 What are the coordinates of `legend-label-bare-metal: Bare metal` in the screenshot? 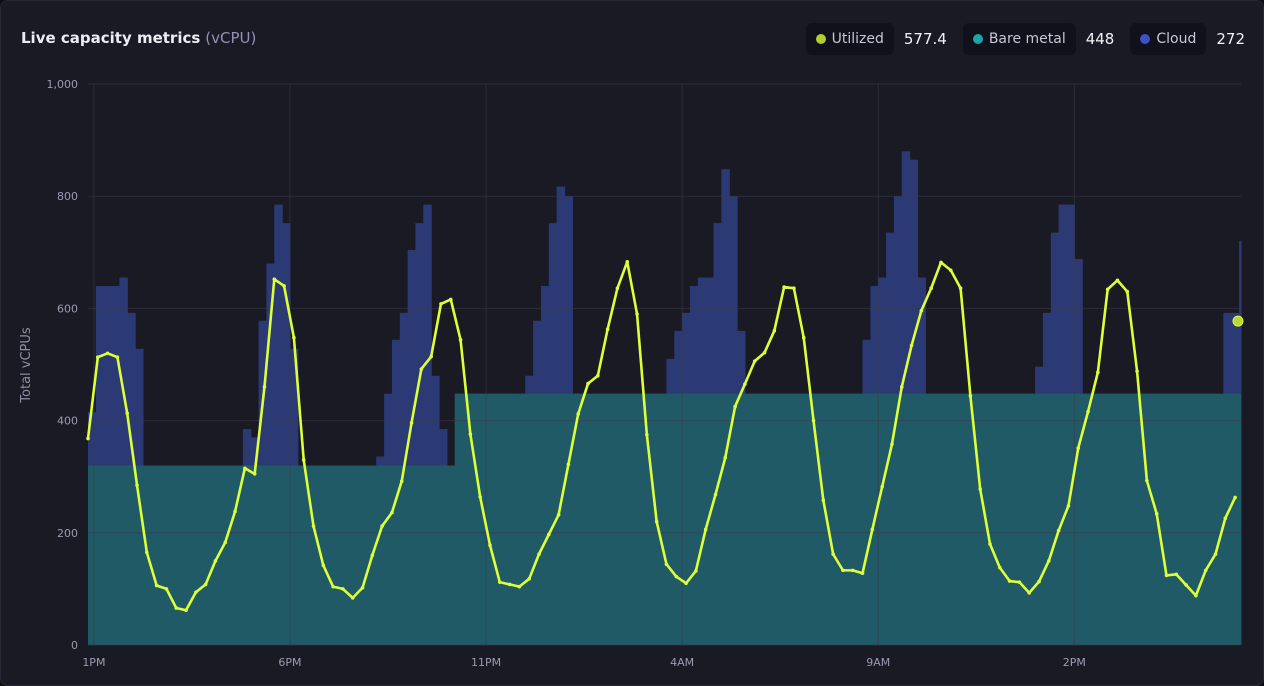 It's located at (1027, 39).